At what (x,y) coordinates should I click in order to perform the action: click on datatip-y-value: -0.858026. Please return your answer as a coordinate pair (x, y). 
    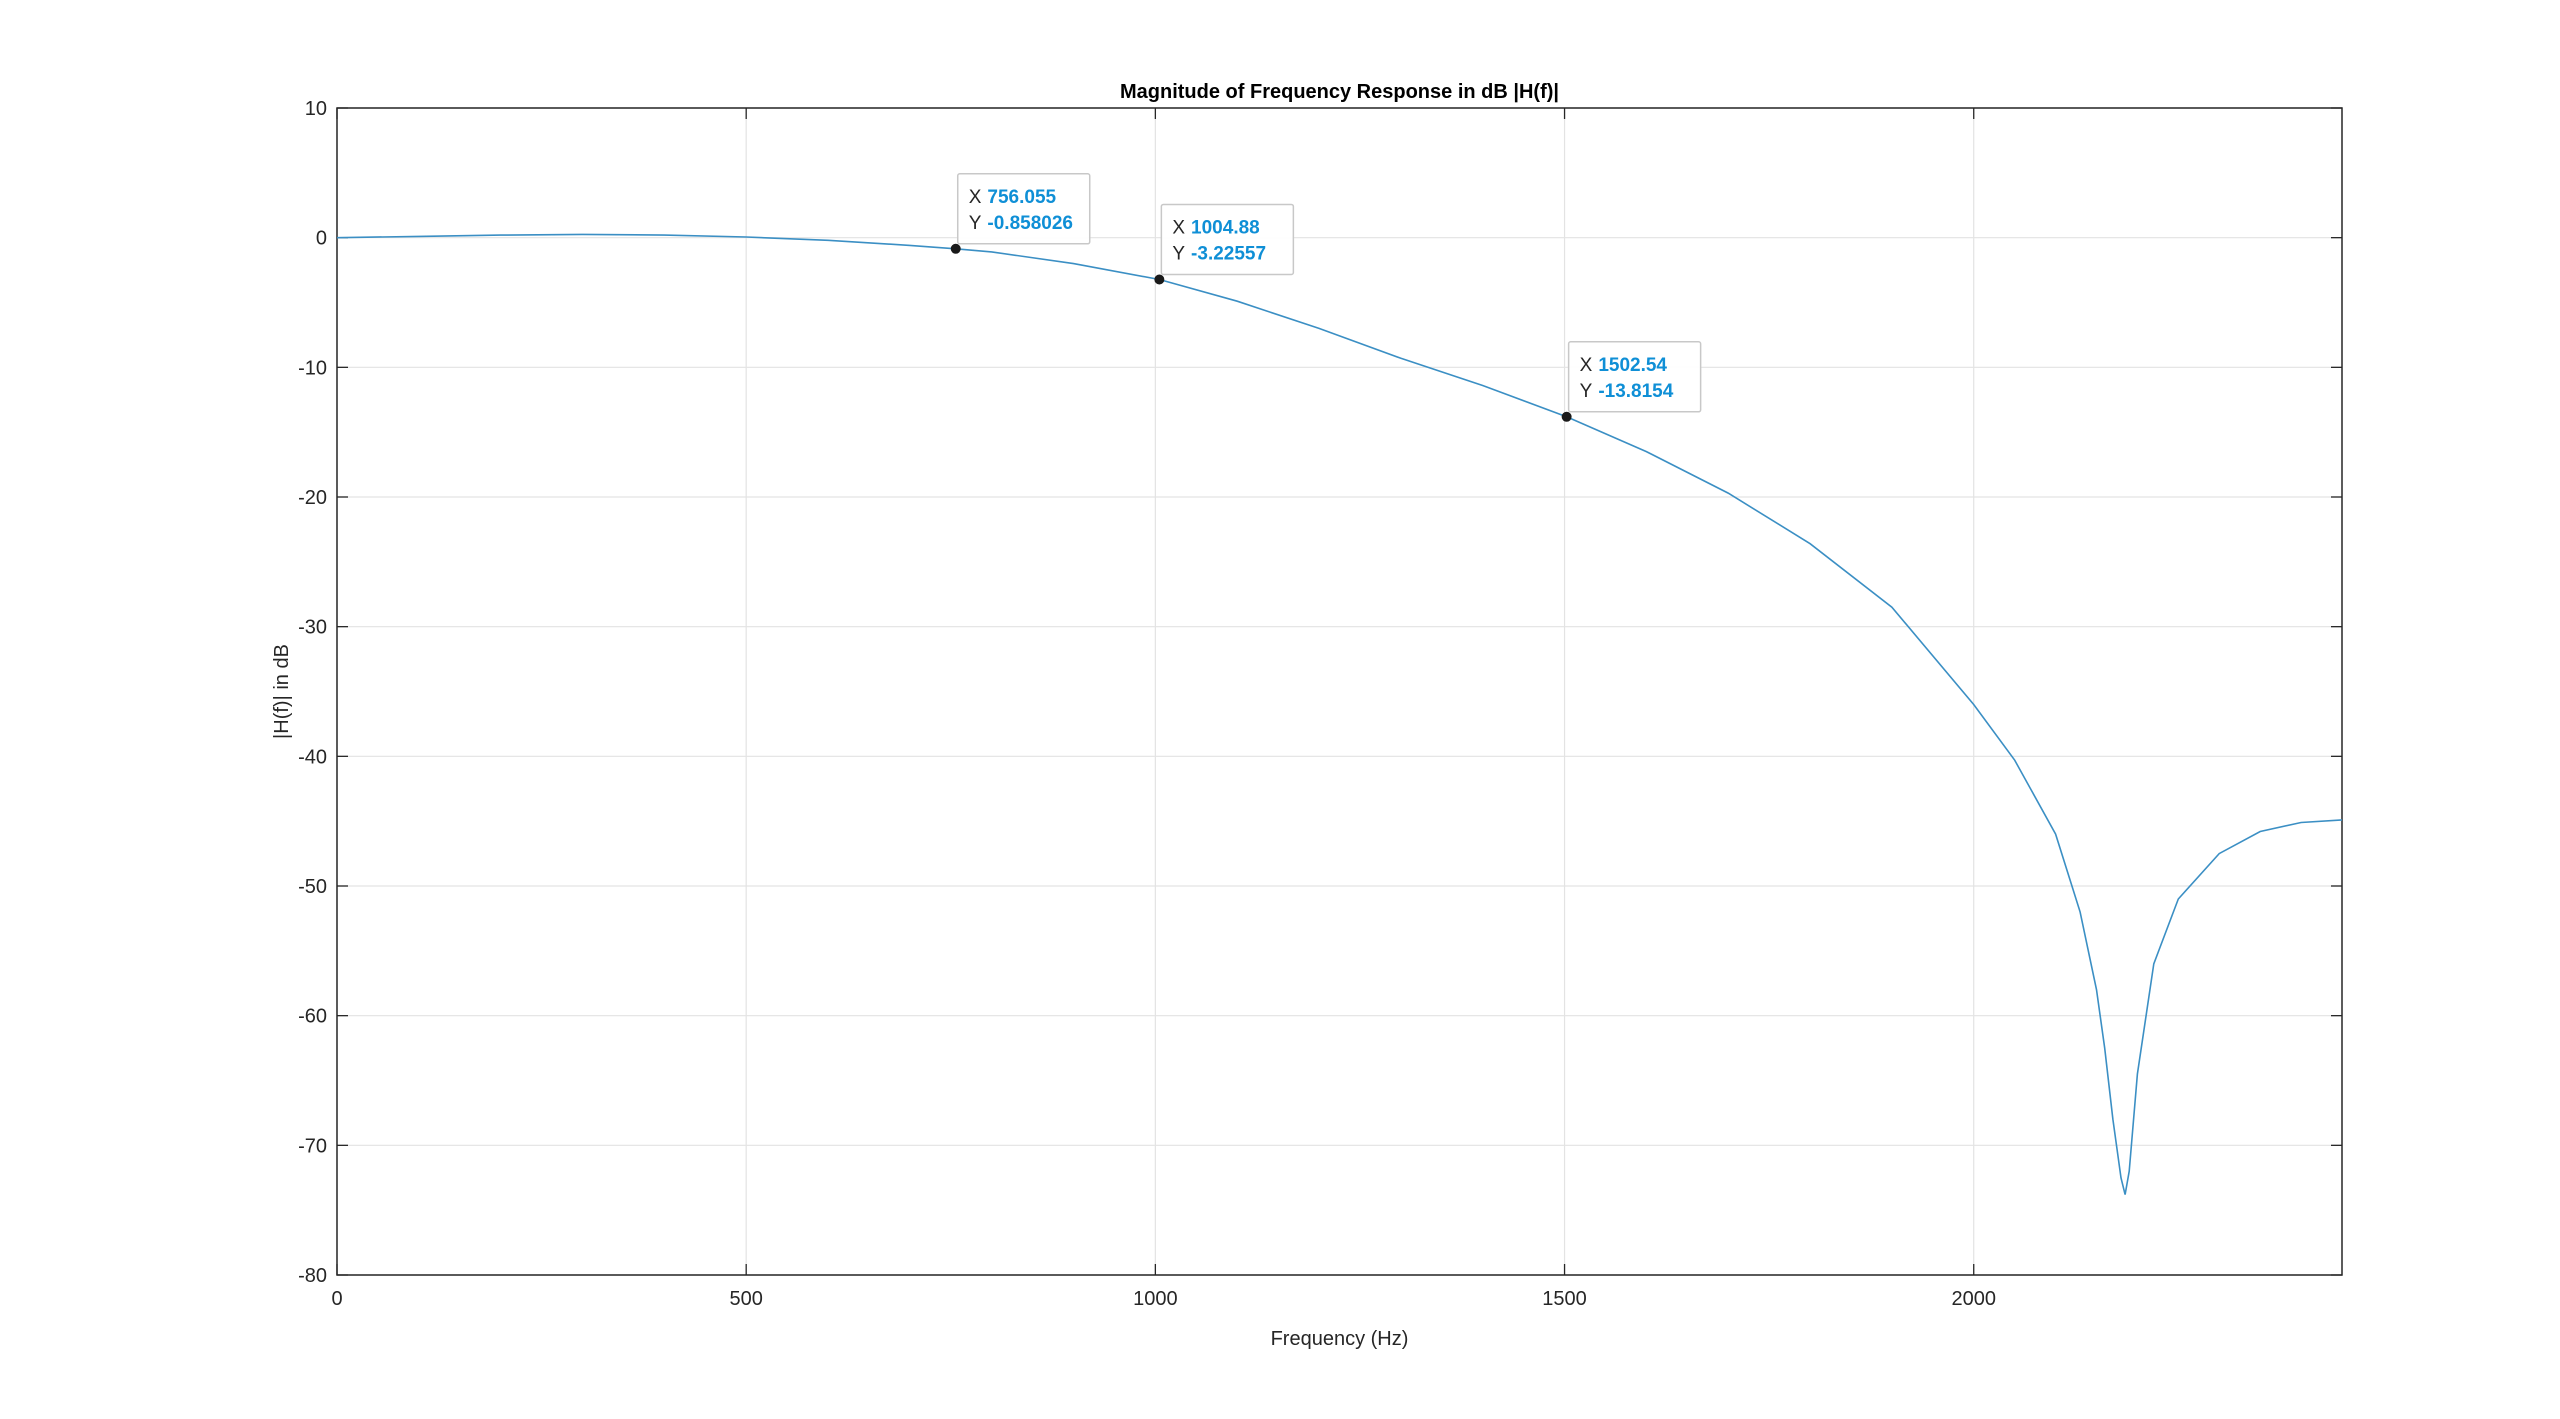
    Looking at the image, I should click on (1030, 223).